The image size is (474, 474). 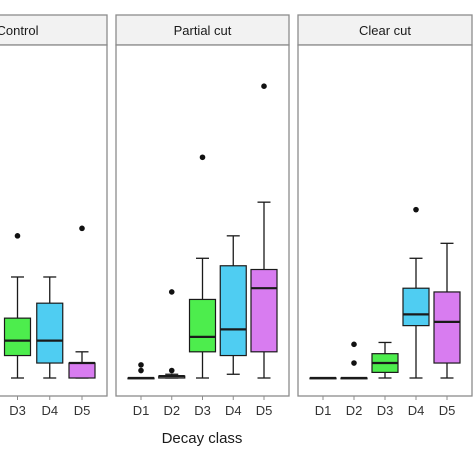 What do you see at coordinates (202, 438) in the screenshot?
I see `x-axis-title: Decay class` at bounding box center [202, 438].